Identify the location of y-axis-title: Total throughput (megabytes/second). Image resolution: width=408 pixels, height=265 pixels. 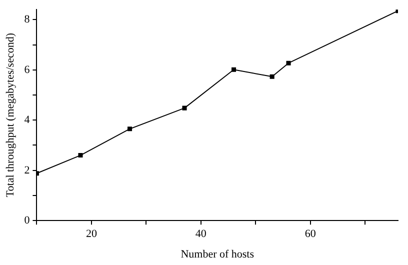
(10, 115).